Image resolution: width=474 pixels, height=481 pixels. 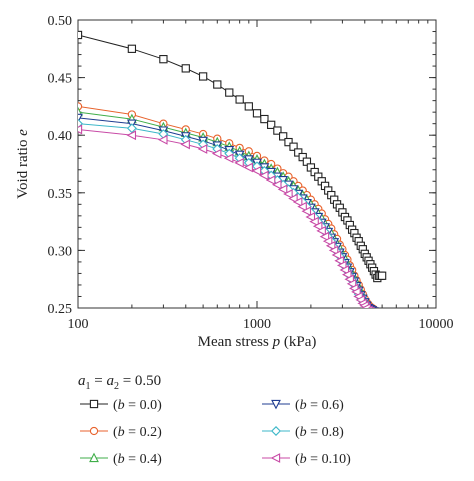 I want to click on legend-label: (b = 0.8), so click(x=319, y=432).